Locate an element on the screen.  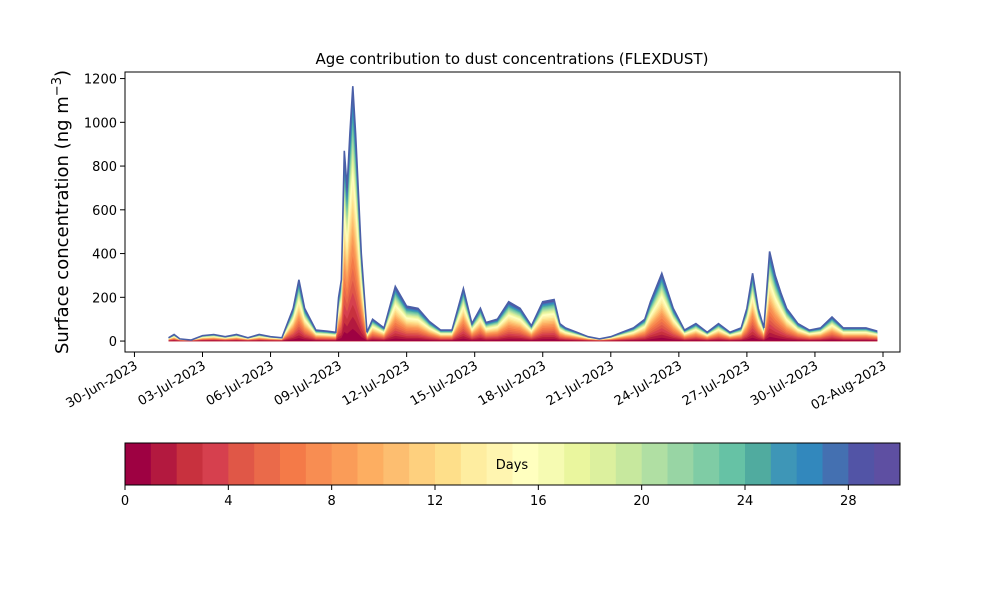
colorbar-label: Days is located at coordinates (512, 465).